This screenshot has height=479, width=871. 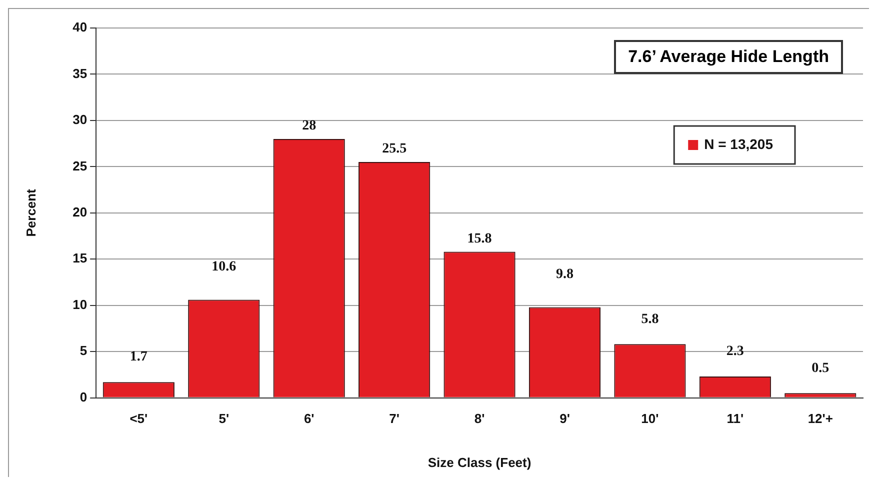 What do you see at coordinates (84, 396) in the screenshot?
I see `y-tick-label: 0` at bounding box center [84, 396].